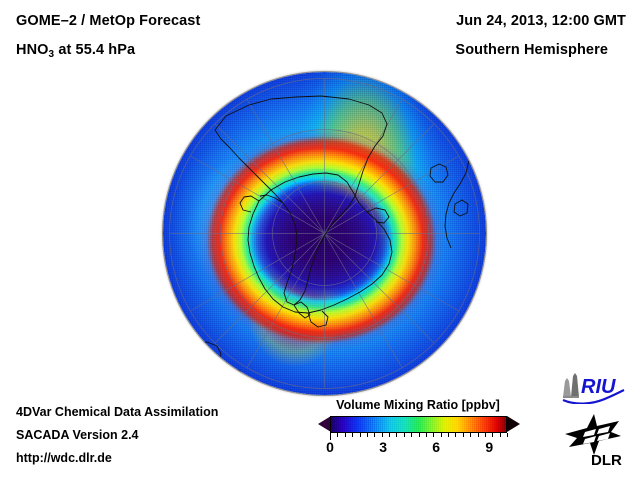 Image resolution: width=640 pixels, height=480 pixels. What do you see at coordinates (598, 387) in the screenshot?
I see `riu-logo-text: RIU` at bounding box center [598, 387].